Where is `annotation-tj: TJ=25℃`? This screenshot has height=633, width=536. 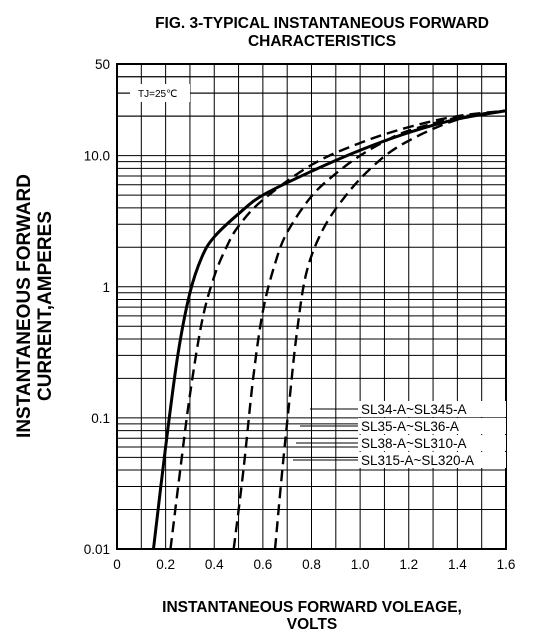 annotation-tj: TJ=25℃ is located at coordinates (157, 94).